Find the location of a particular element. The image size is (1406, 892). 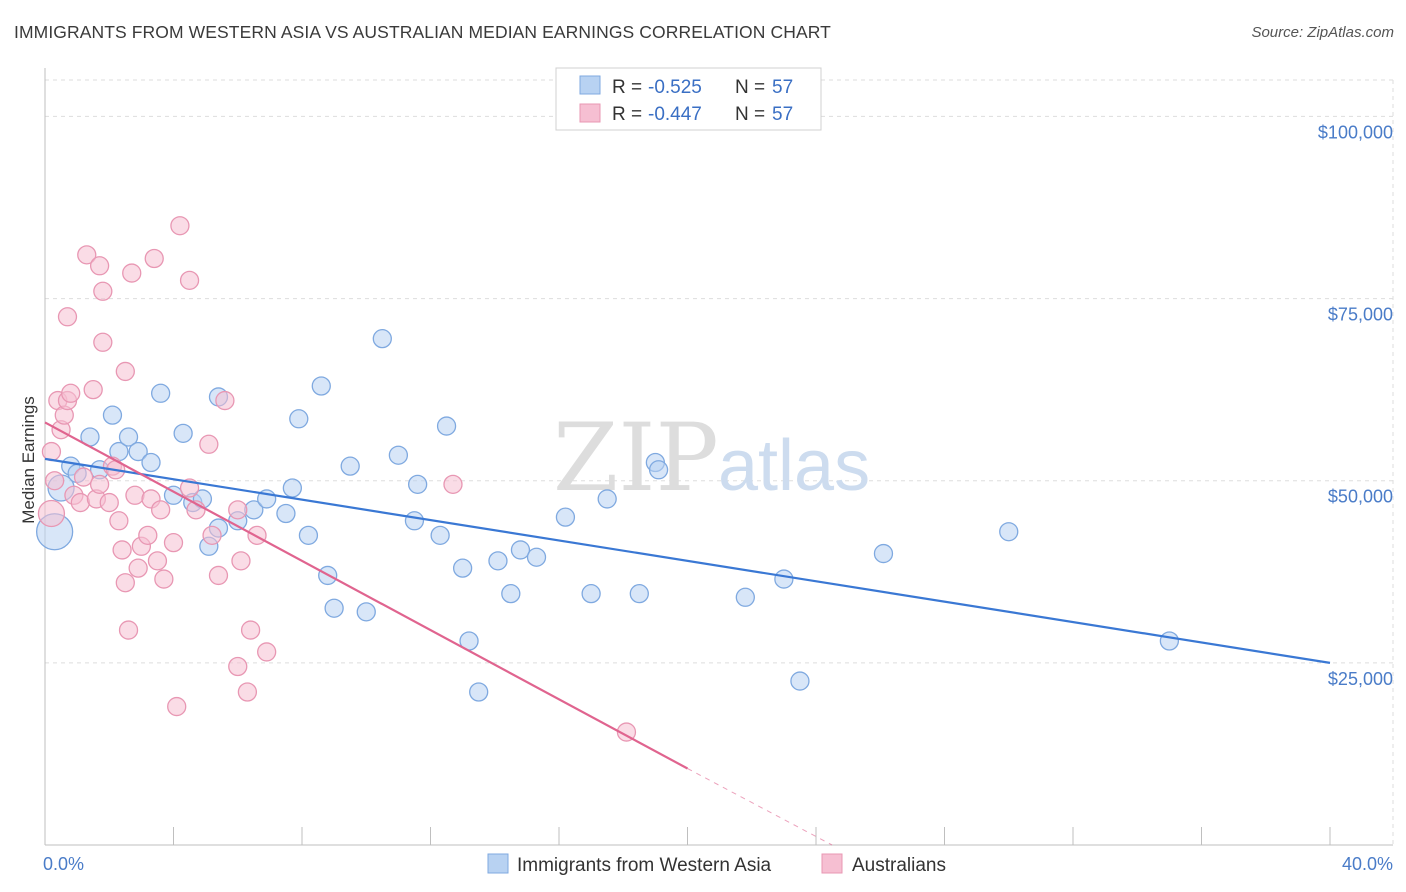

legend-r-value-2: -0.447 is located at coordinates (675, 114).